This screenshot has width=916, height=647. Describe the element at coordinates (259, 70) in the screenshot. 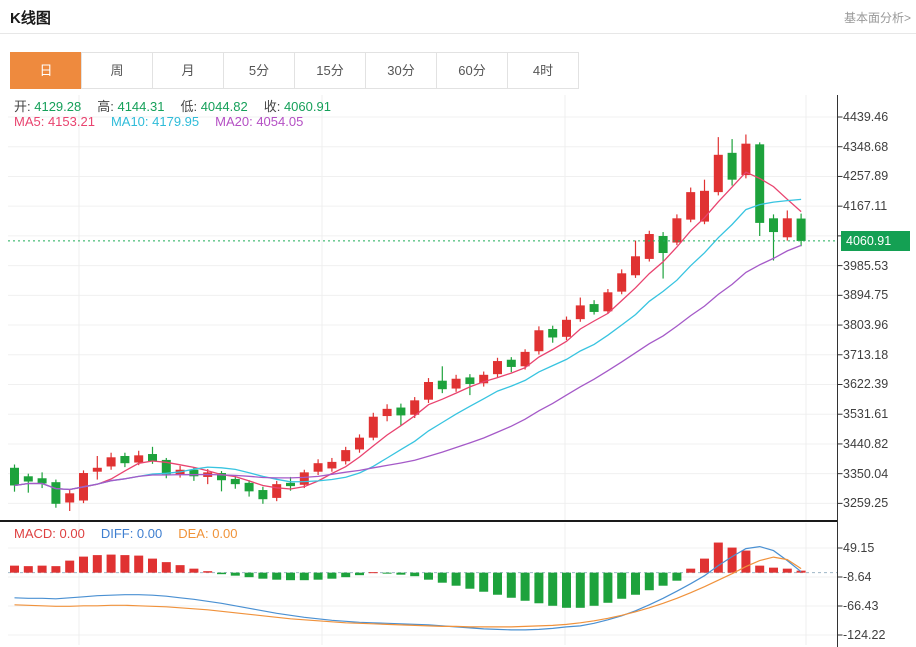

I see `tab-5分: 5分` at that location.